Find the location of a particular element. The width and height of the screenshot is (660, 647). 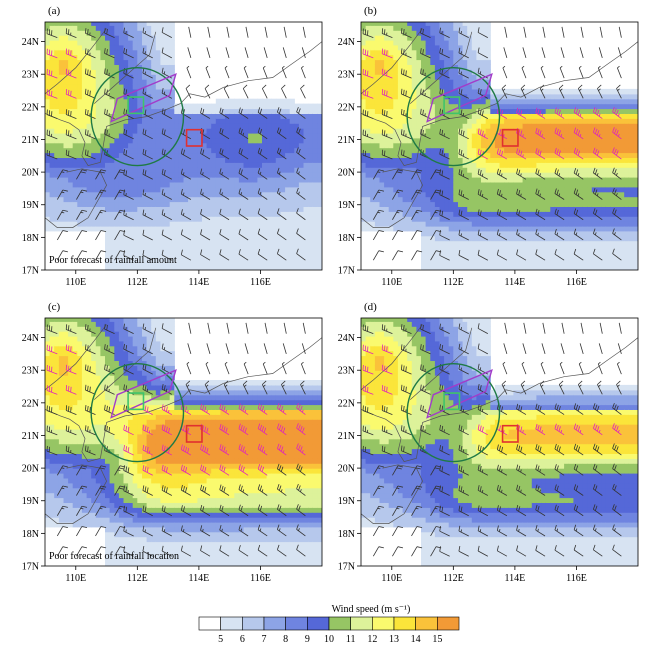

colorbar-label: 9 is located at coordinates (307, 639).